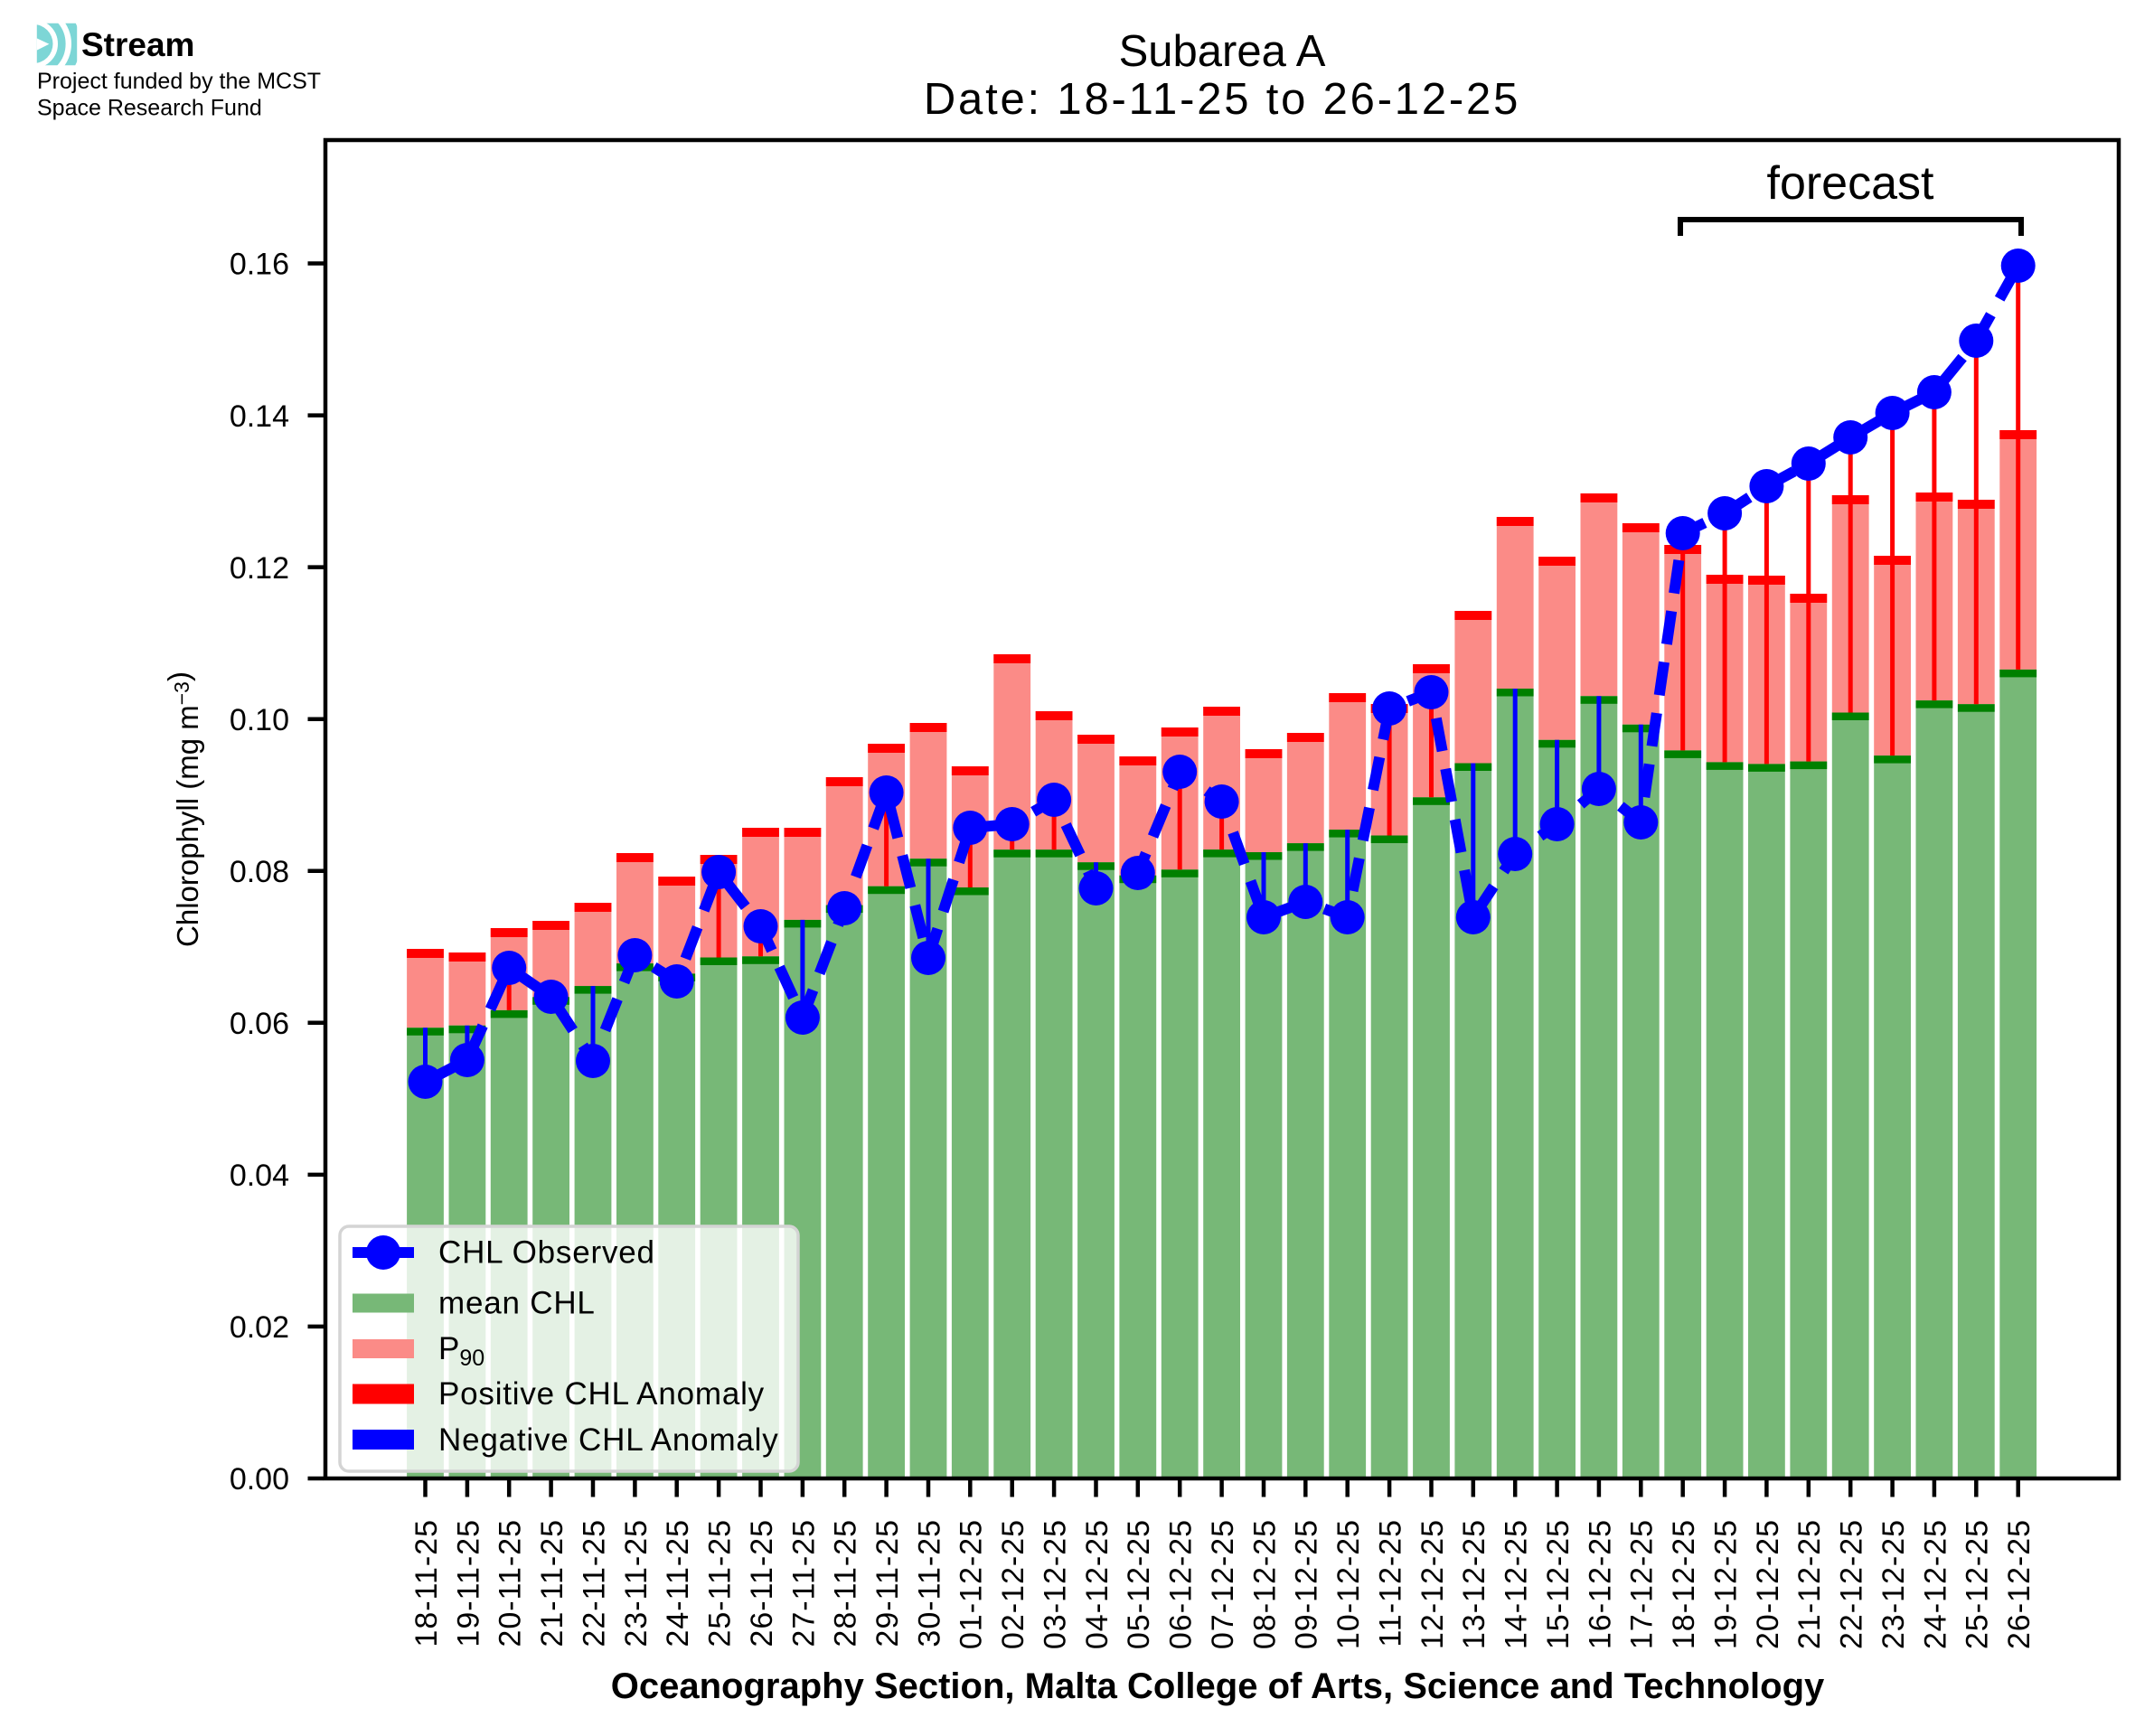 This screenshot has width=2154, height=1736. What do you see at coordinates (1600, 1584) in the screenshot?
I see `svg-text: 16-12-25` at bounding box center [1600, 1584].